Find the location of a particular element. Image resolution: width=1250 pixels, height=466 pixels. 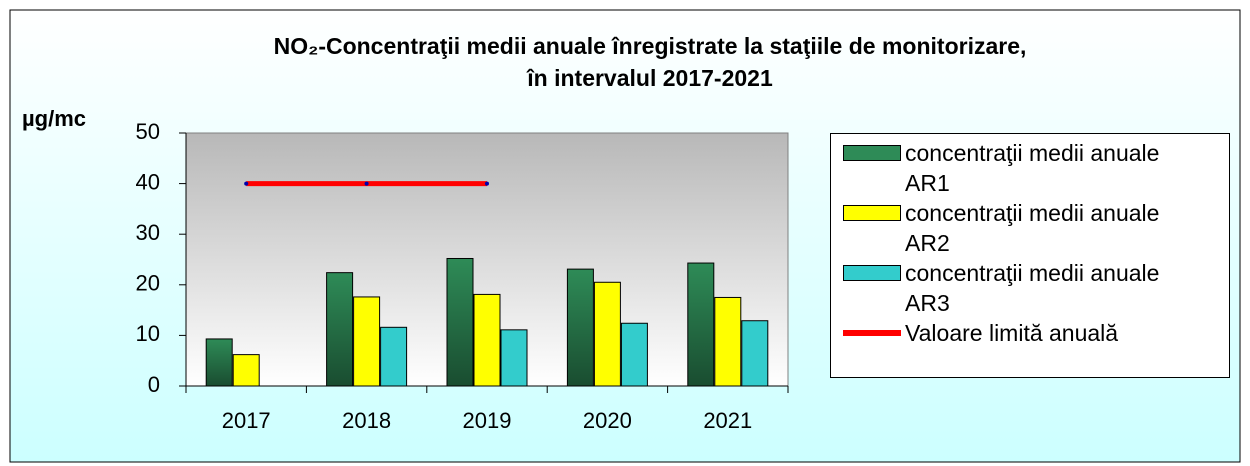

y-tick-label: 30 is located at coordinates (148, 232).